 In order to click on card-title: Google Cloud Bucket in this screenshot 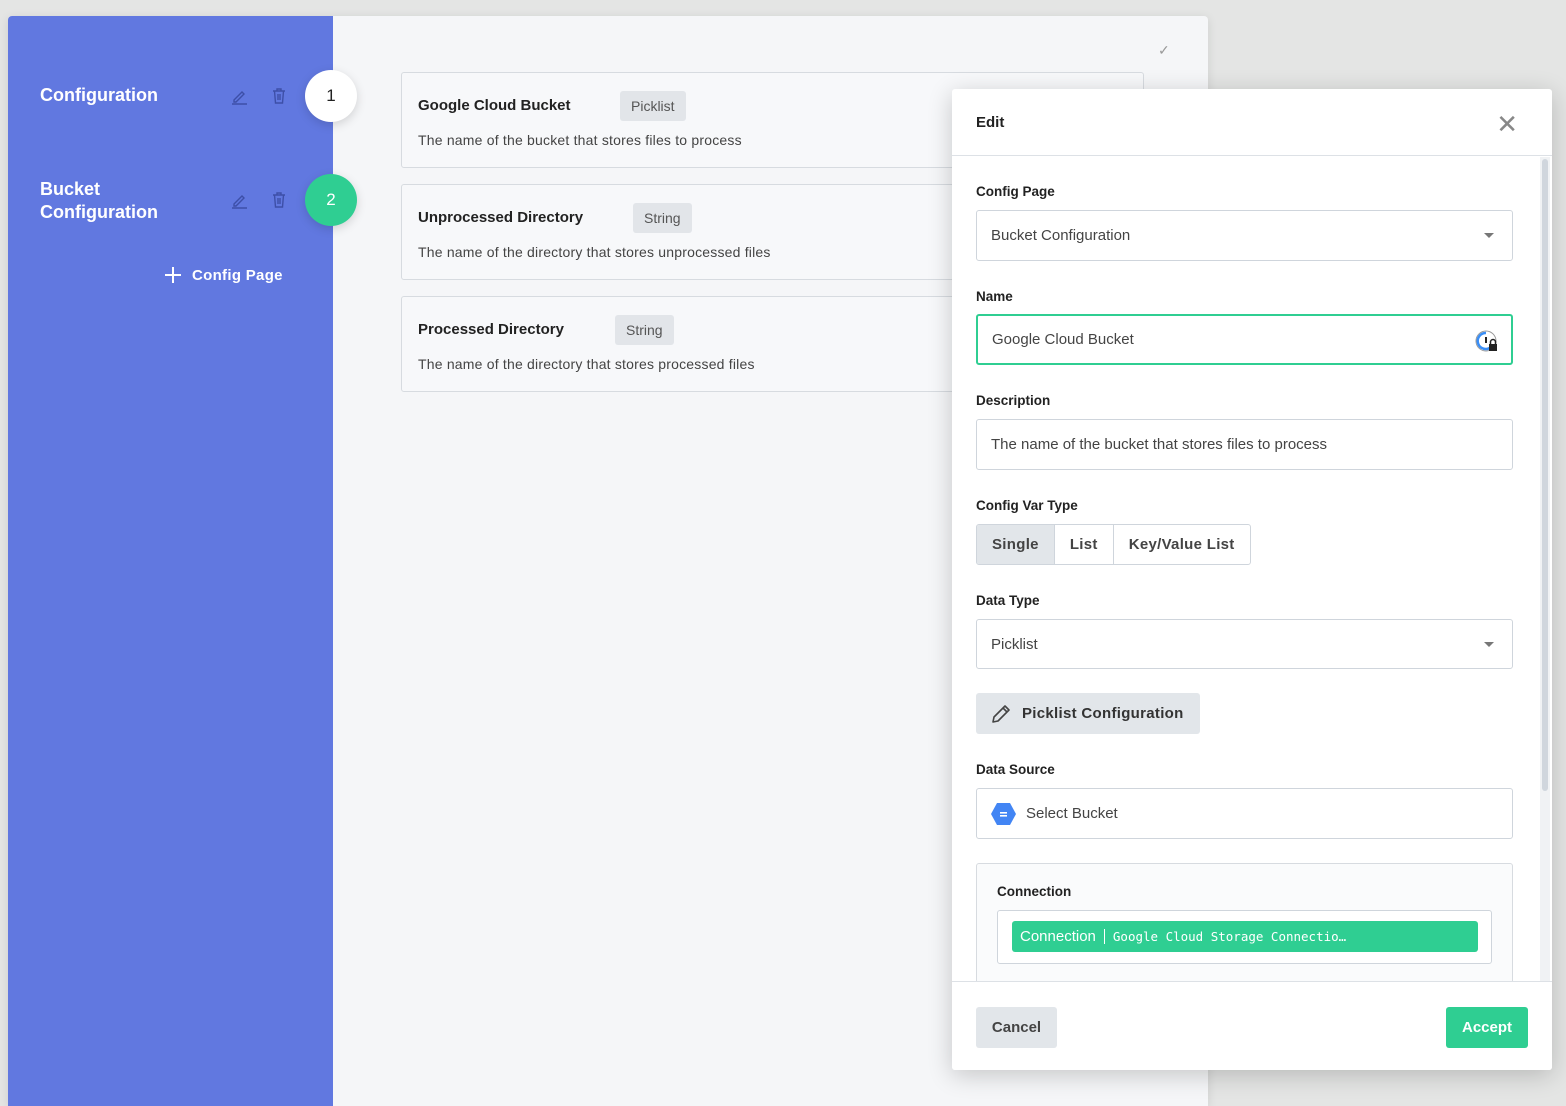, I will do `click(494, 105)`.